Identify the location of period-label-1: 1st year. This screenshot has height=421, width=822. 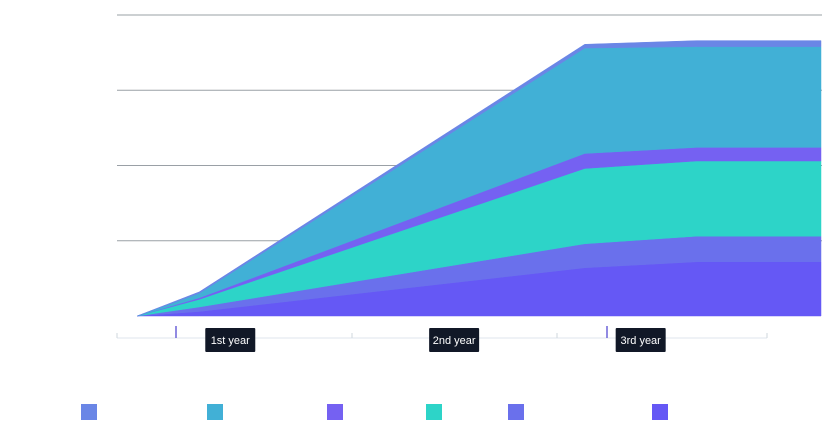
(230, 341).